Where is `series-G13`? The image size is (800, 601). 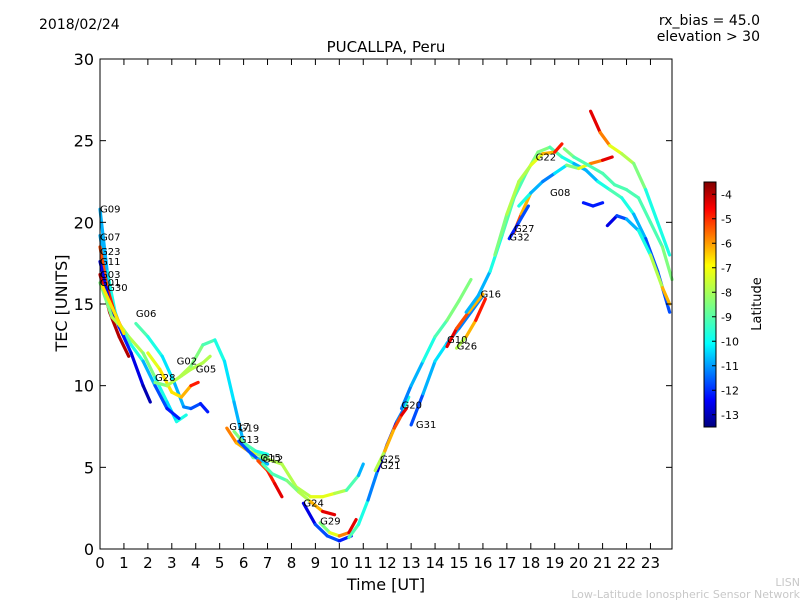 series-G13 is located at coordinates (253, 452).